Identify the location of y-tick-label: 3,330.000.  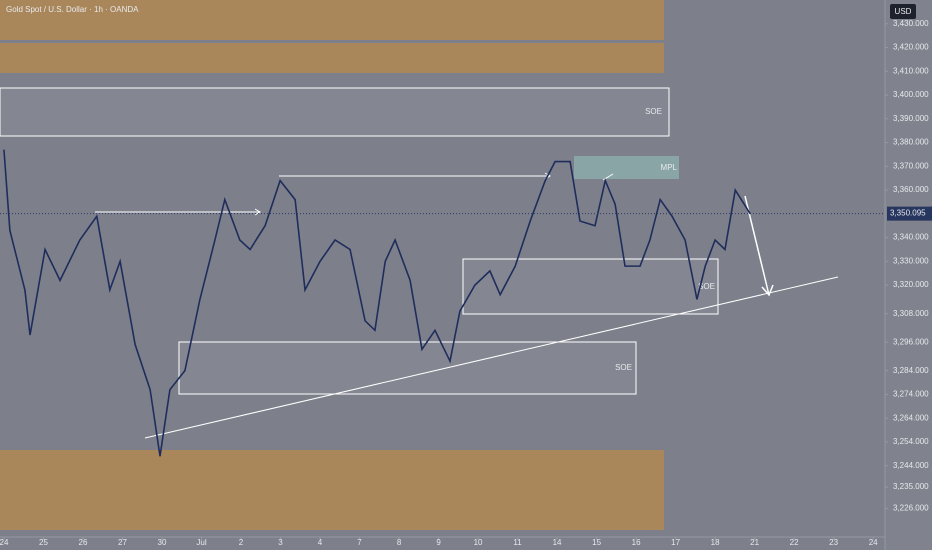
(911, 260).